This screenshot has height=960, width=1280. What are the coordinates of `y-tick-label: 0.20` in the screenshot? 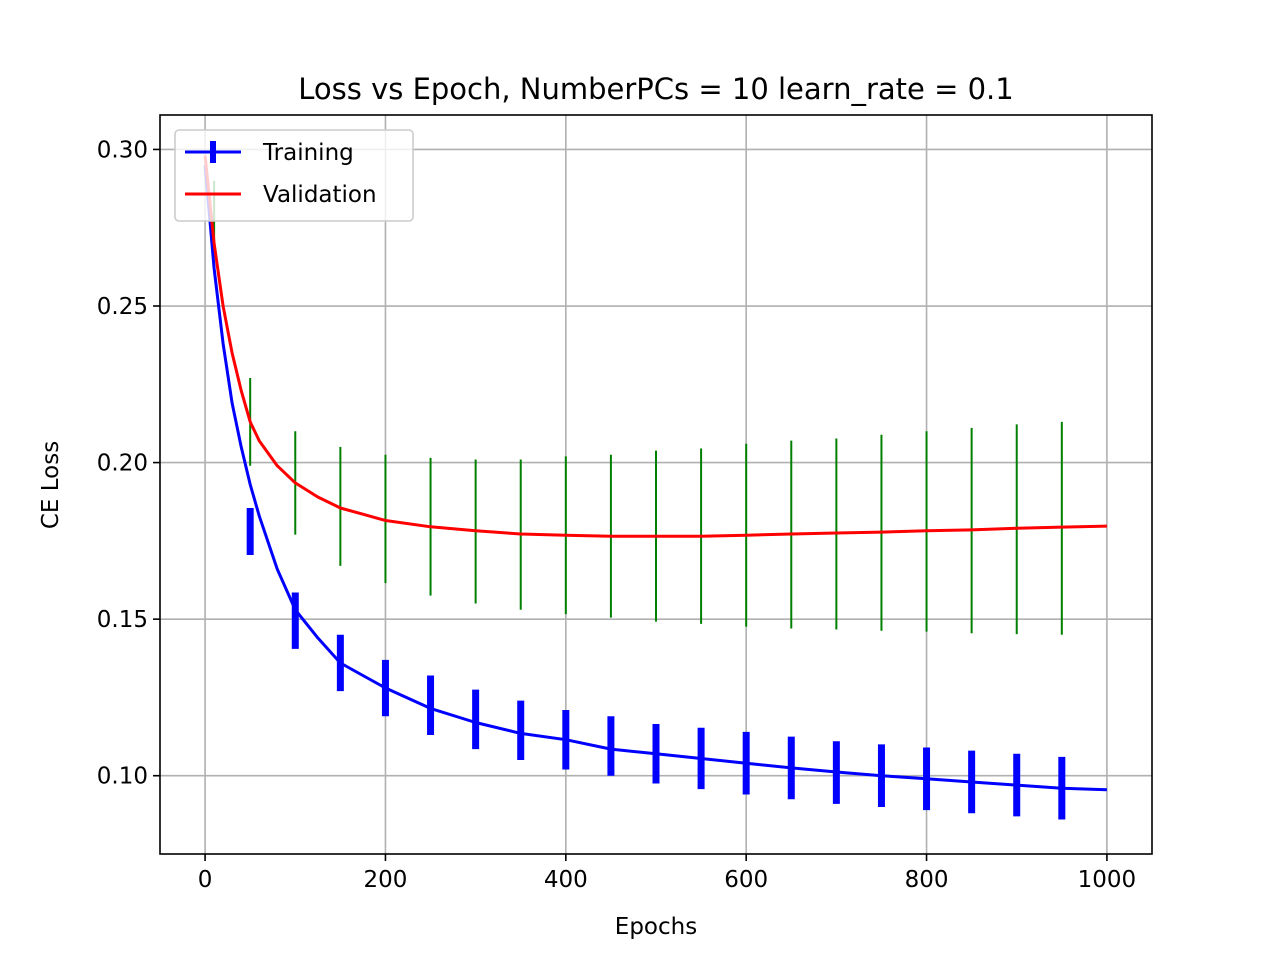 It's located at (122, 464).